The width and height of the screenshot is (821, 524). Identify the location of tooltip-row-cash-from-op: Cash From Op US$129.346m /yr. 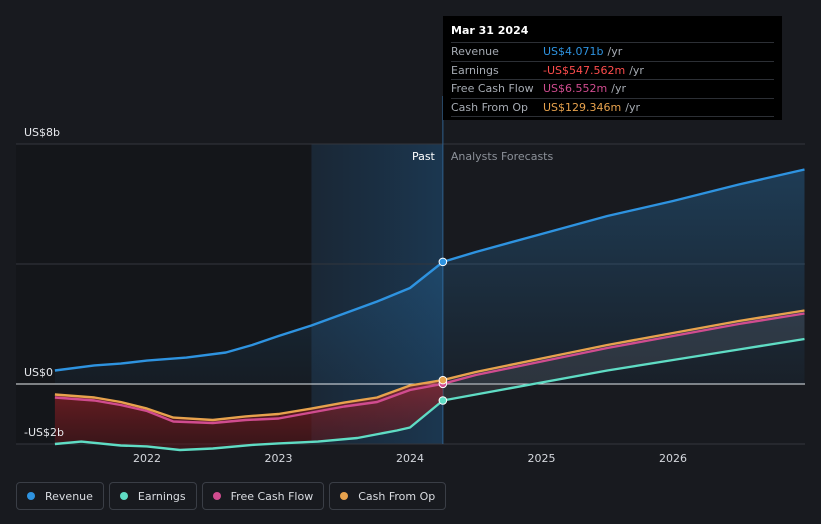
(612, 107).